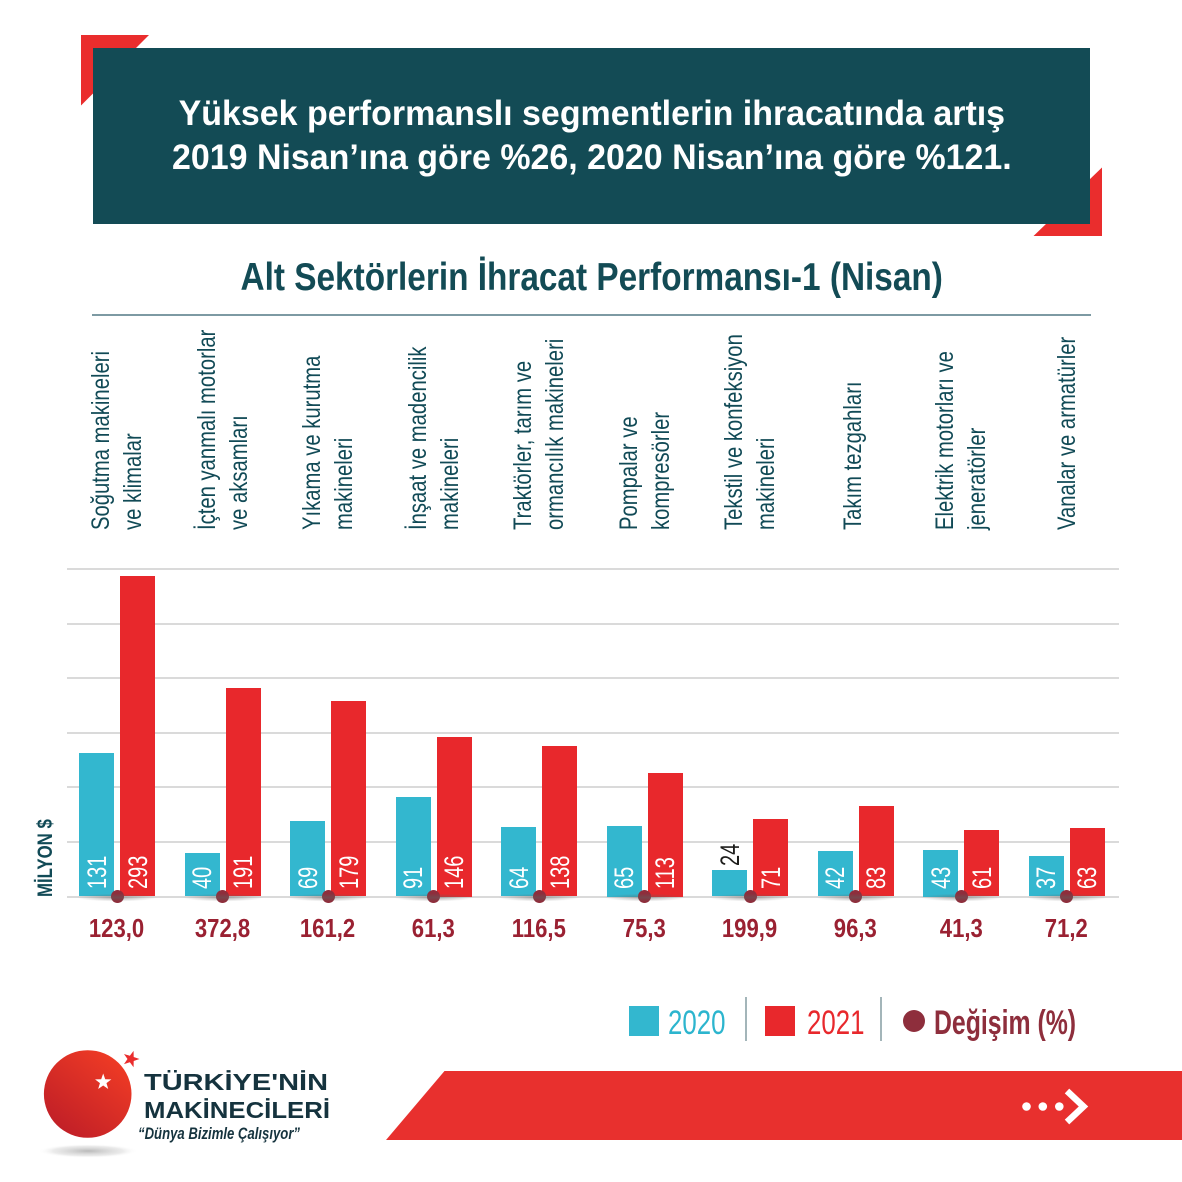 This screenshot has width=1182, height=1182. What do you see at coordinates (219, 1133) in the screenshot?
I see `svg-text: “Dünya Bizimle Çalışıyor”` at bounding box center [219, 1133].